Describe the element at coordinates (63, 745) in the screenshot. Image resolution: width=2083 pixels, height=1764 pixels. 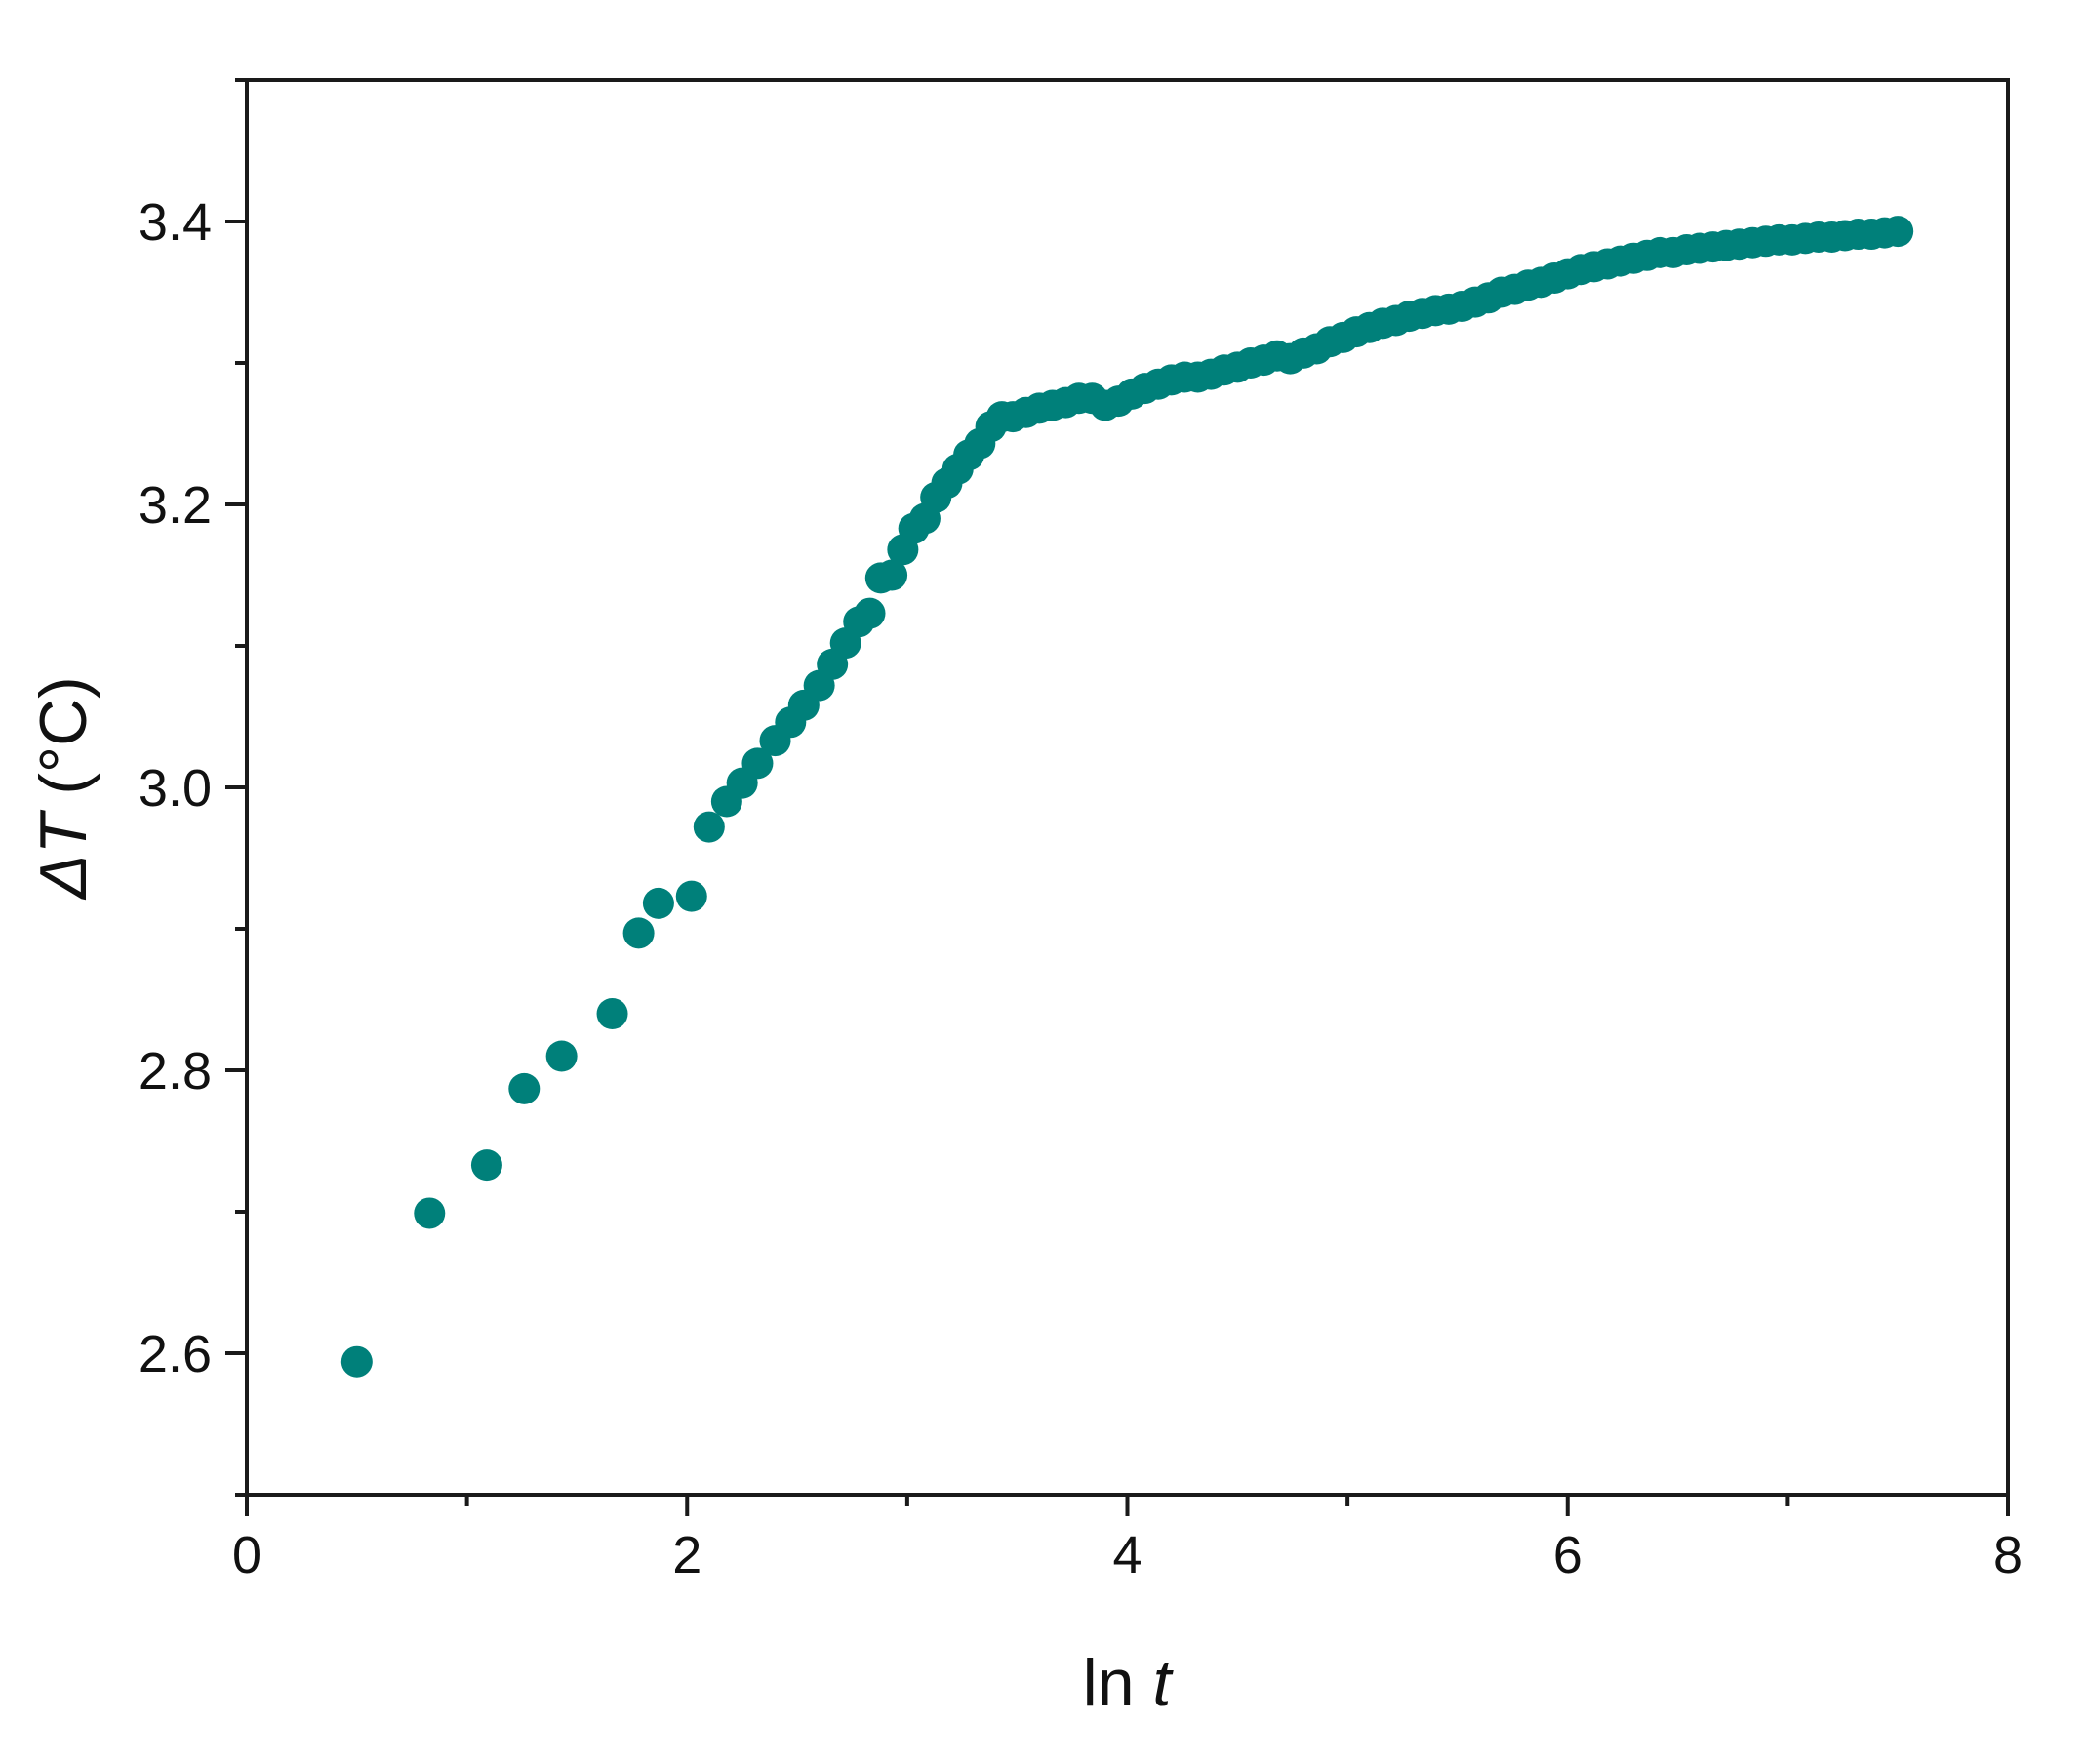
I see `y-axis-label-unit: (°C)` at that location.